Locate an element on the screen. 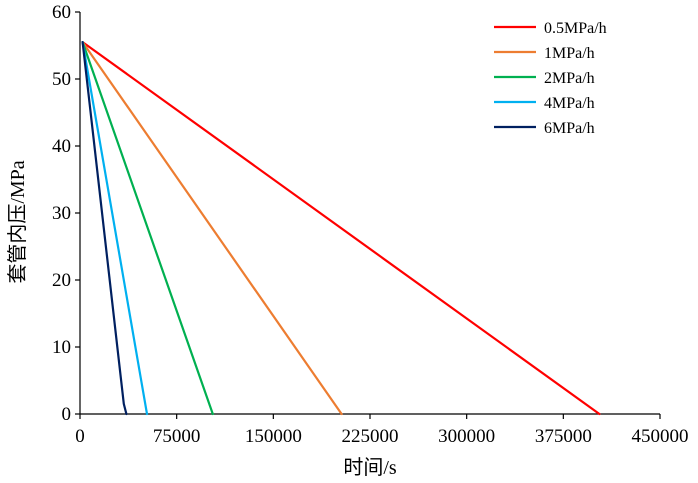 The width and height of the screenshot is (698, 483). y-tick-label: 40 is located at coordinates (61, 146).